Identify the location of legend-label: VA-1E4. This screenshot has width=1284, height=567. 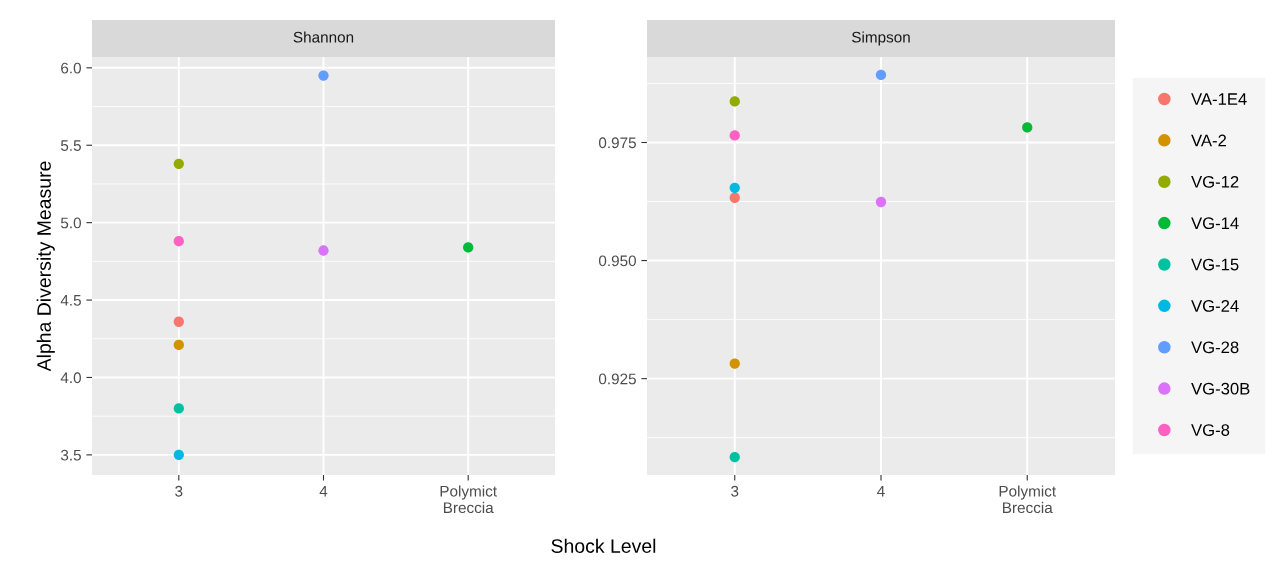
(1219, 99).